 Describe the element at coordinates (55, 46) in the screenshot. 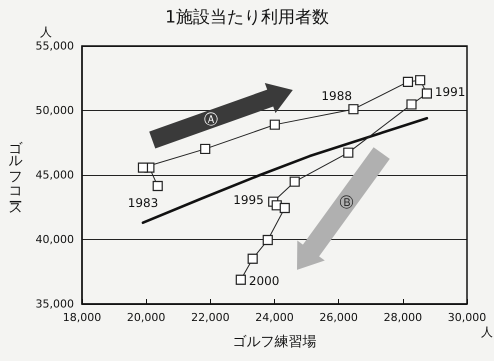

I see `y-tick-label: 55,000` at that location.